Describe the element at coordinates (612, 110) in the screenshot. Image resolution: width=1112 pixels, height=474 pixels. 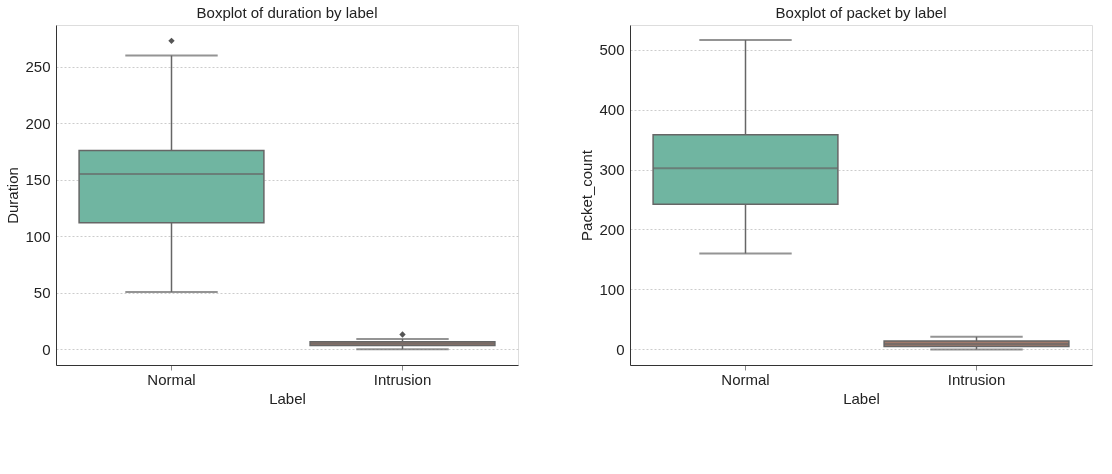
I see `y-tick-label: 400` at that location.